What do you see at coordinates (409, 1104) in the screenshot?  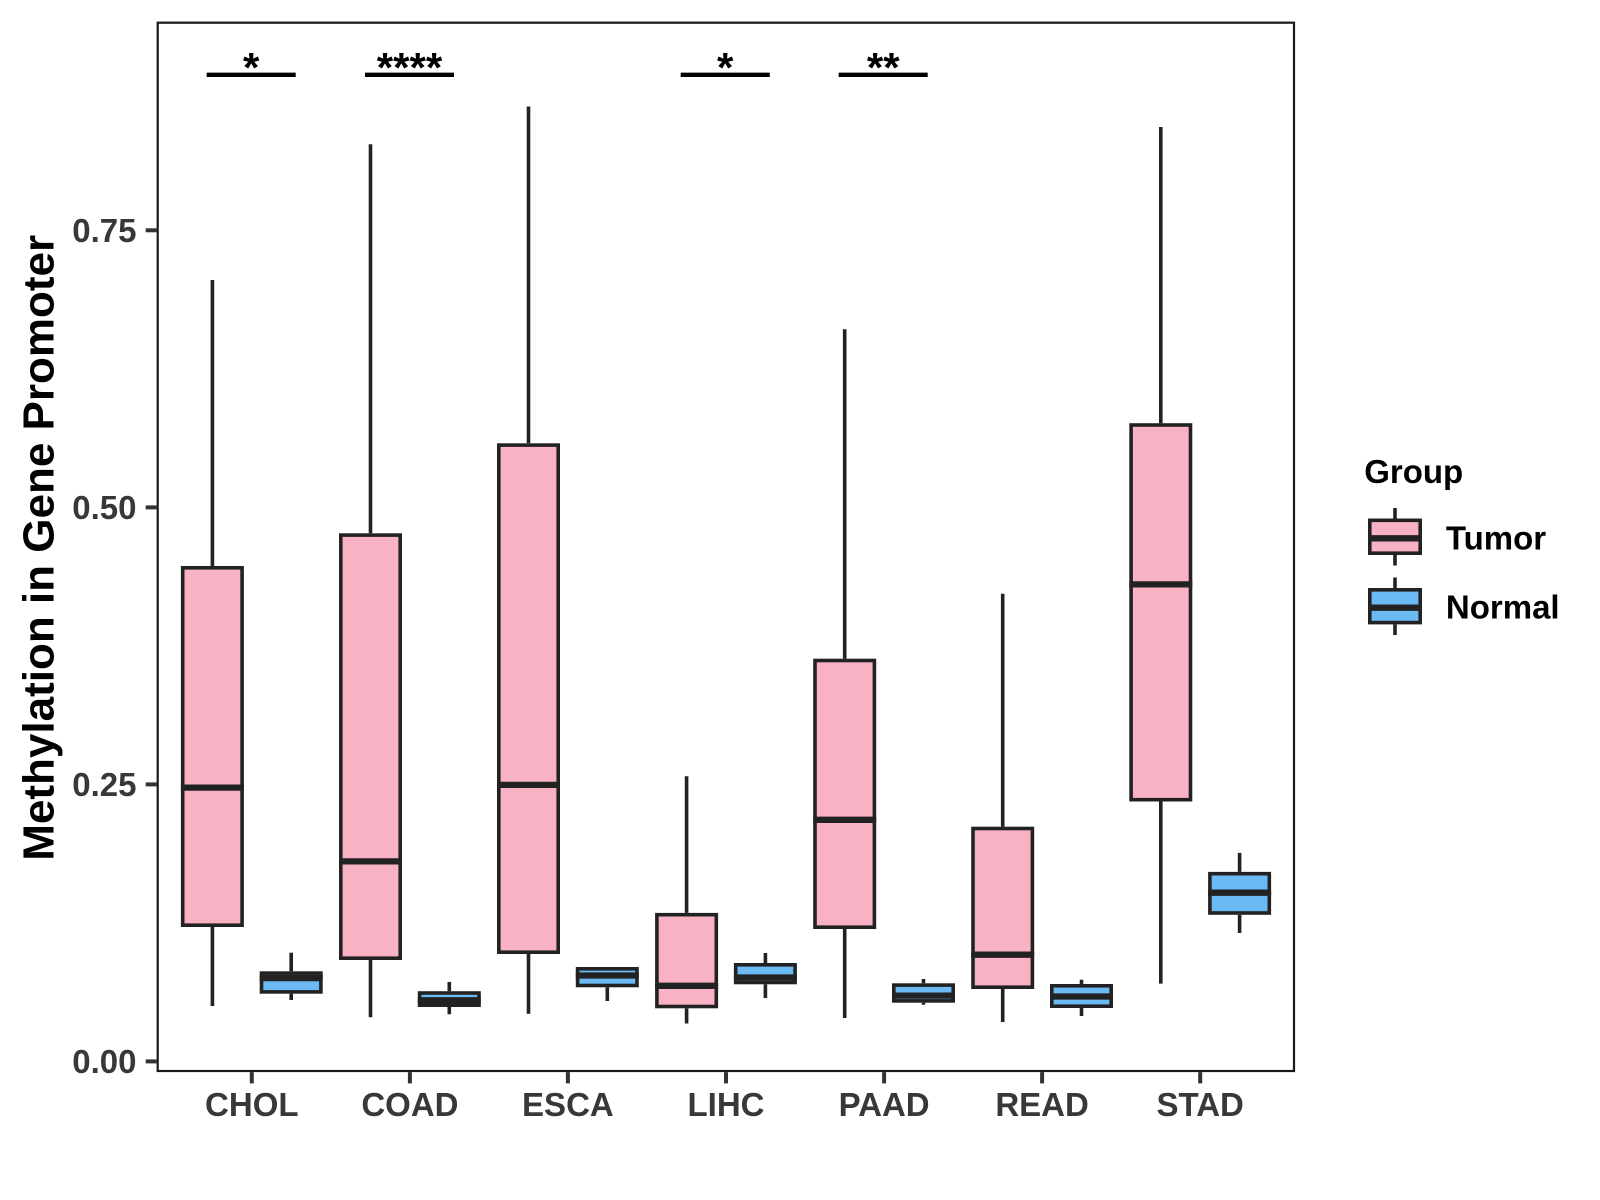 I see `svg-text: COAD` at bounding box center [409, 1104].